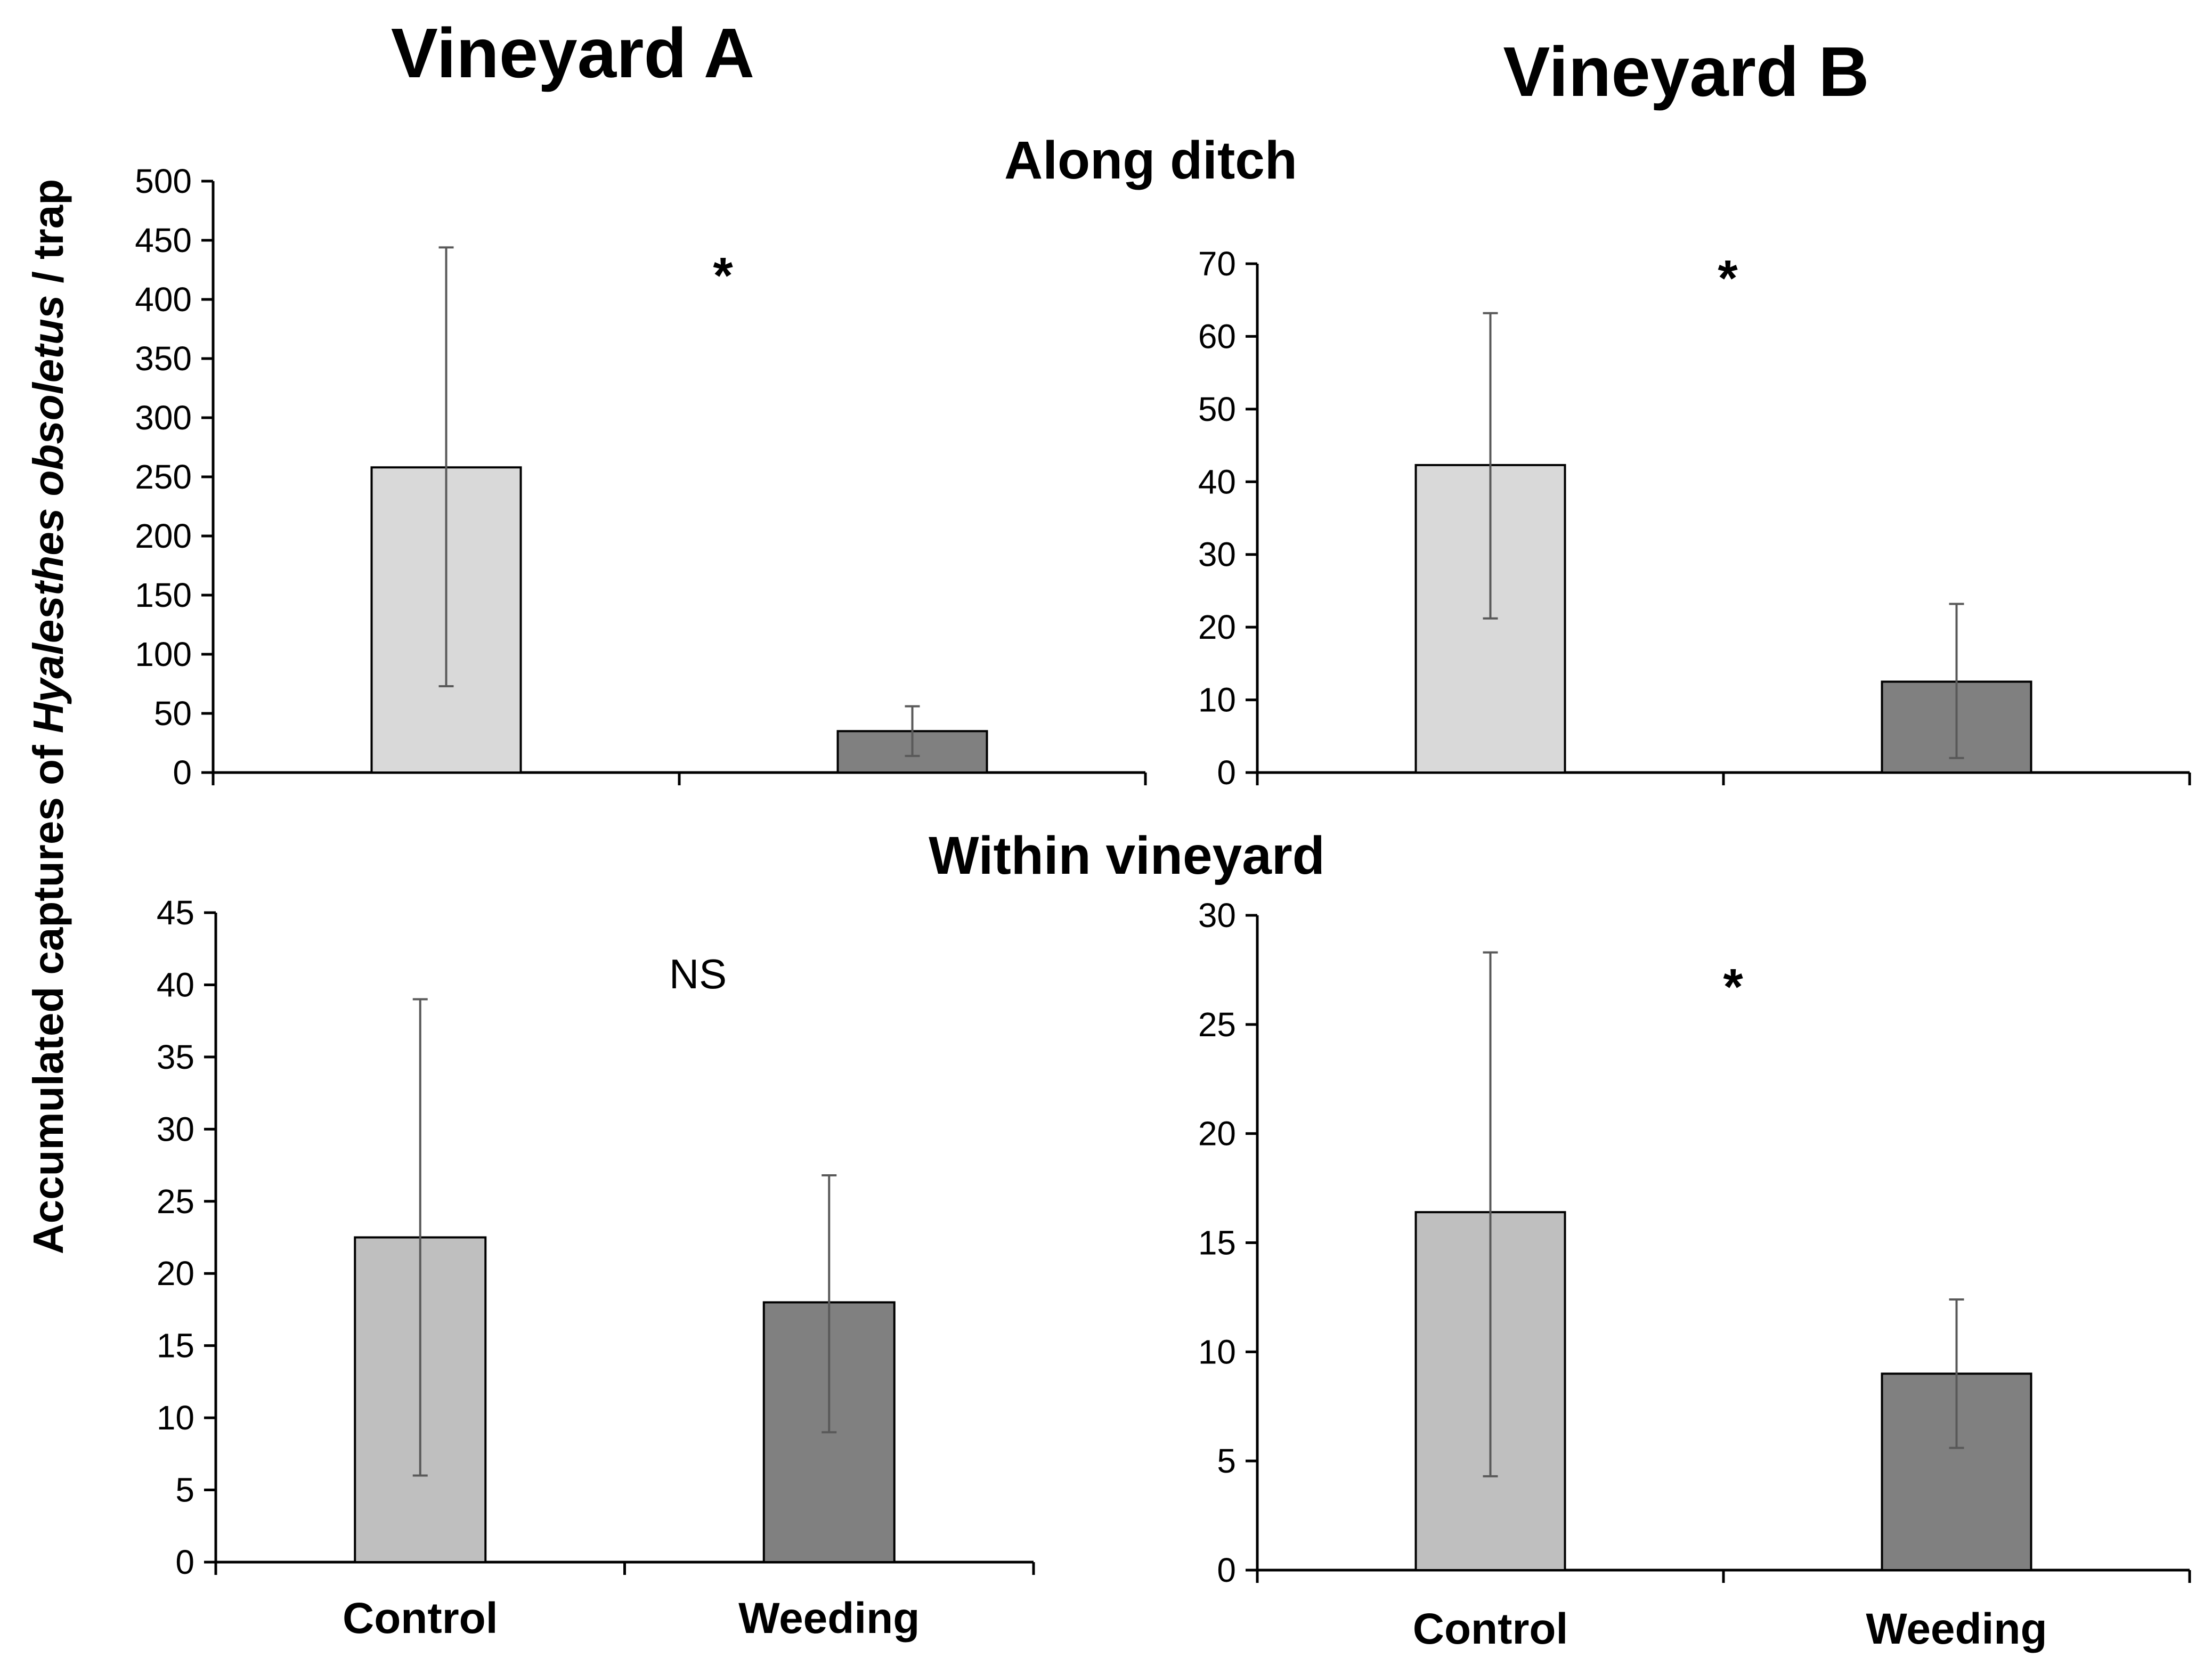 The height and width of the screenshot is (1674, 2212). What do you see at coordinates (175, 1057) in the screenshot?
I see `y-tick-label: 35` at bounding box center [175, 1057].